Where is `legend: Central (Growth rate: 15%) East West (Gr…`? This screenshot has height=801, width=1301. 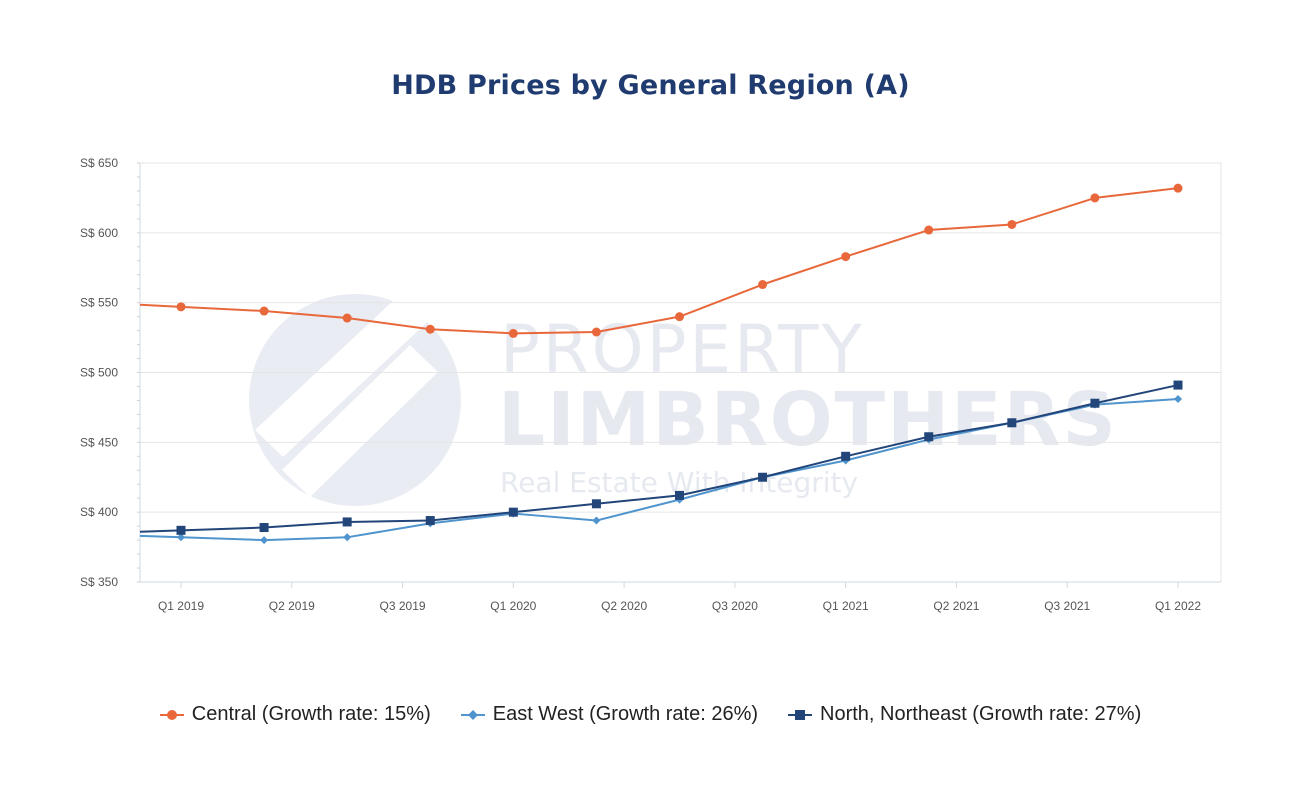
legend: Central (Growth rate: 15%) East West (Gr… is located at coordinates (650, 714).